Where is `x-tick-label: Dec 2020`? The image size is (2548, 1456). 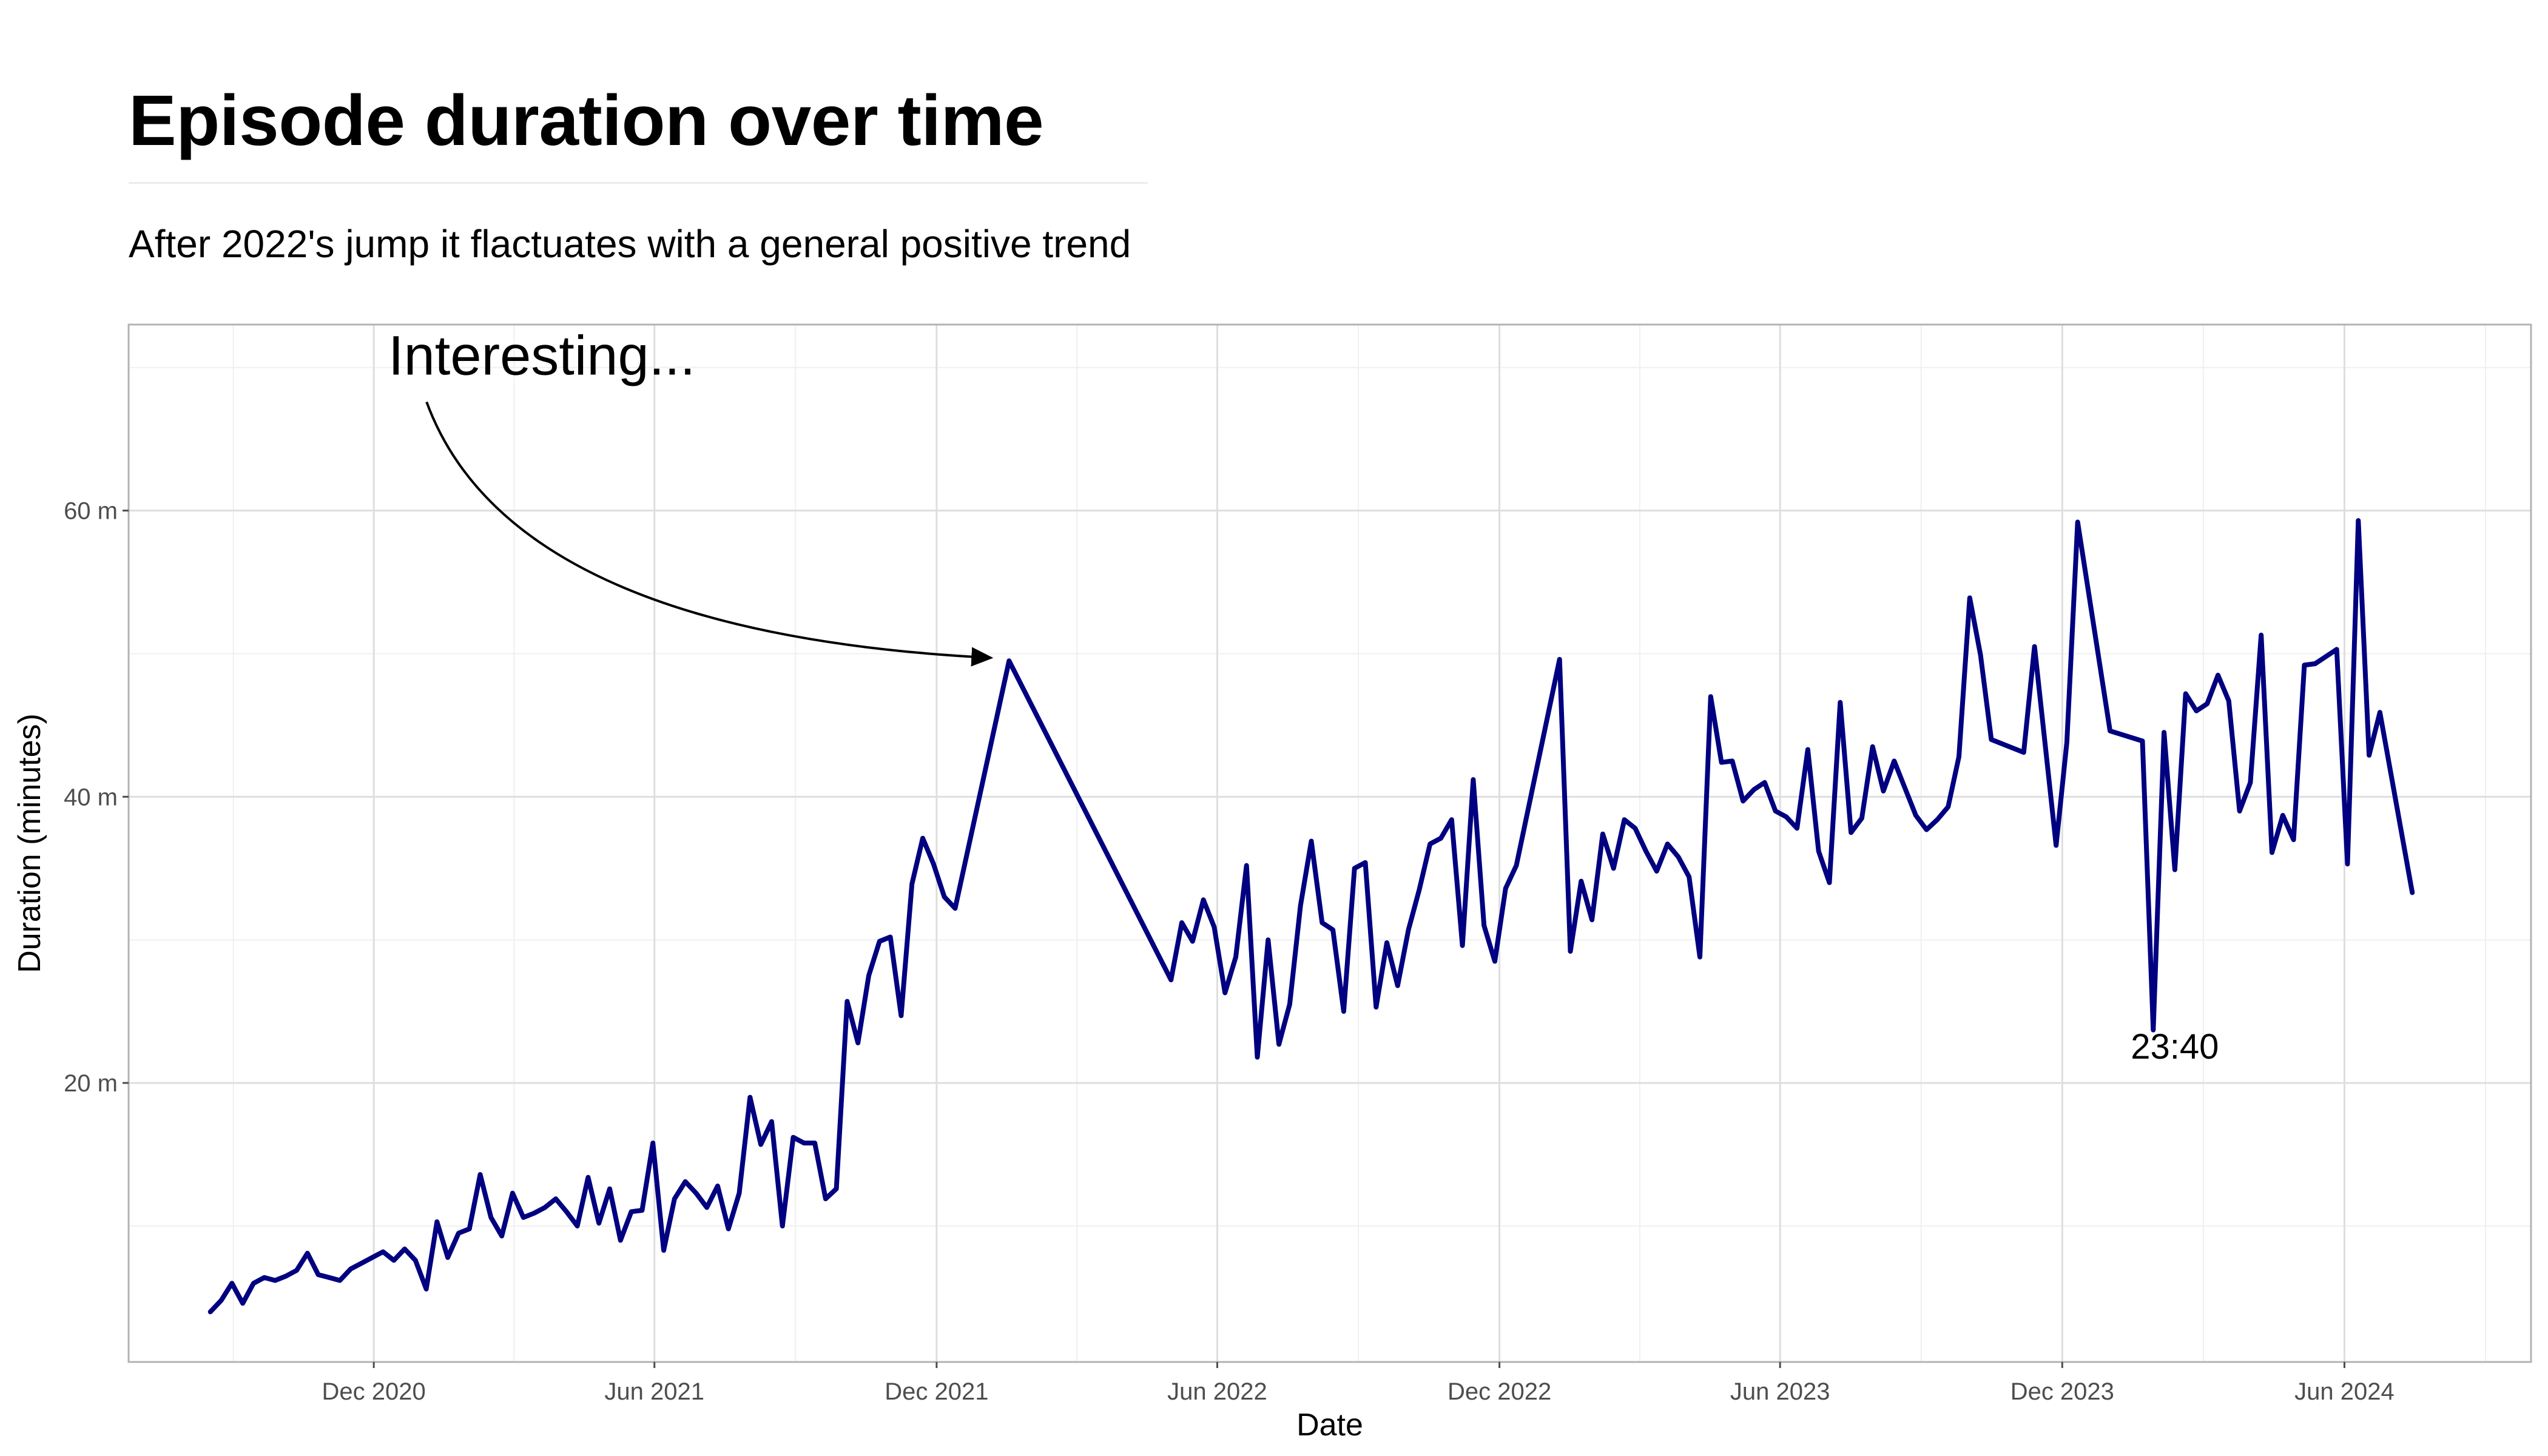
x-tick-label: Dec 2020 is located at coordinates (374, 1391).